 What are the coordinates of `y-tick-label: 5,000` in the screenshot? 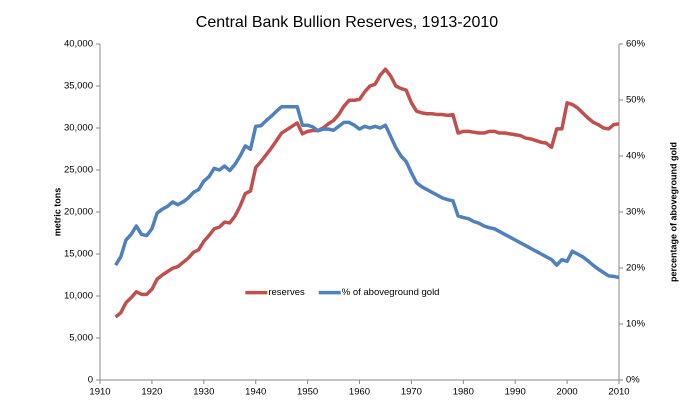 It's located at (81, 338).